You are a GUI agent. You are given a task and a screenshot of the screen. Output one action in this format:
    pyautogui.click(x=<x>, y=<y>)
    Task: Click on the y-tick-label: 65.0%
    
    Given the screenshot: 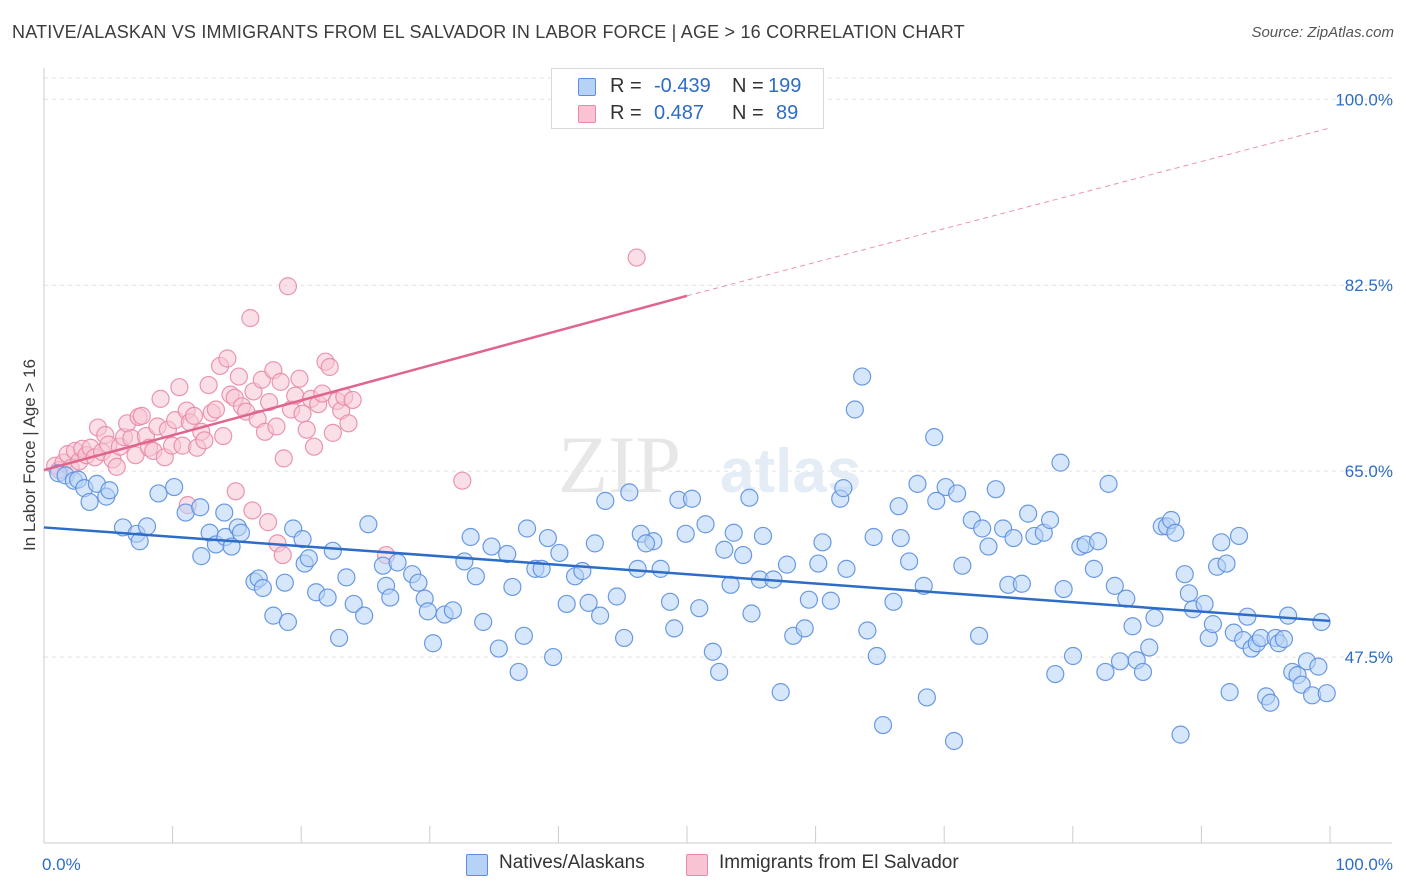 What is the action you would take?
    pyautogui.click(x=1369, y=471)
    